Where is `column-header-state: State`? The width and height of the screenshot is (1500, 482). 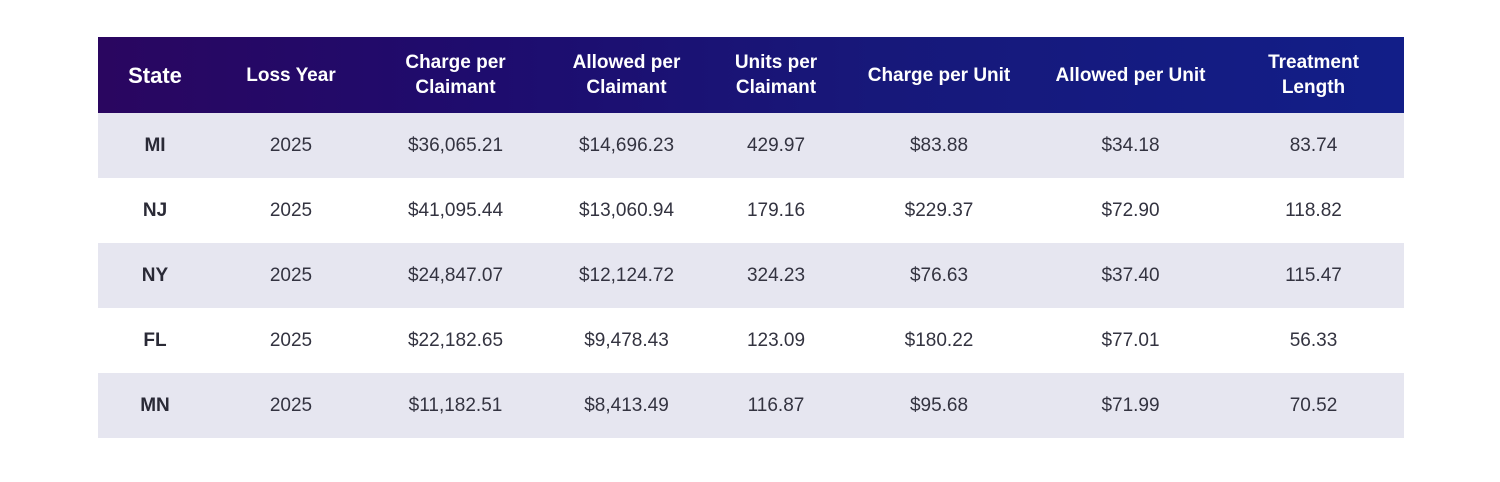 column-header-state: State is located at coordinates (155, 75).